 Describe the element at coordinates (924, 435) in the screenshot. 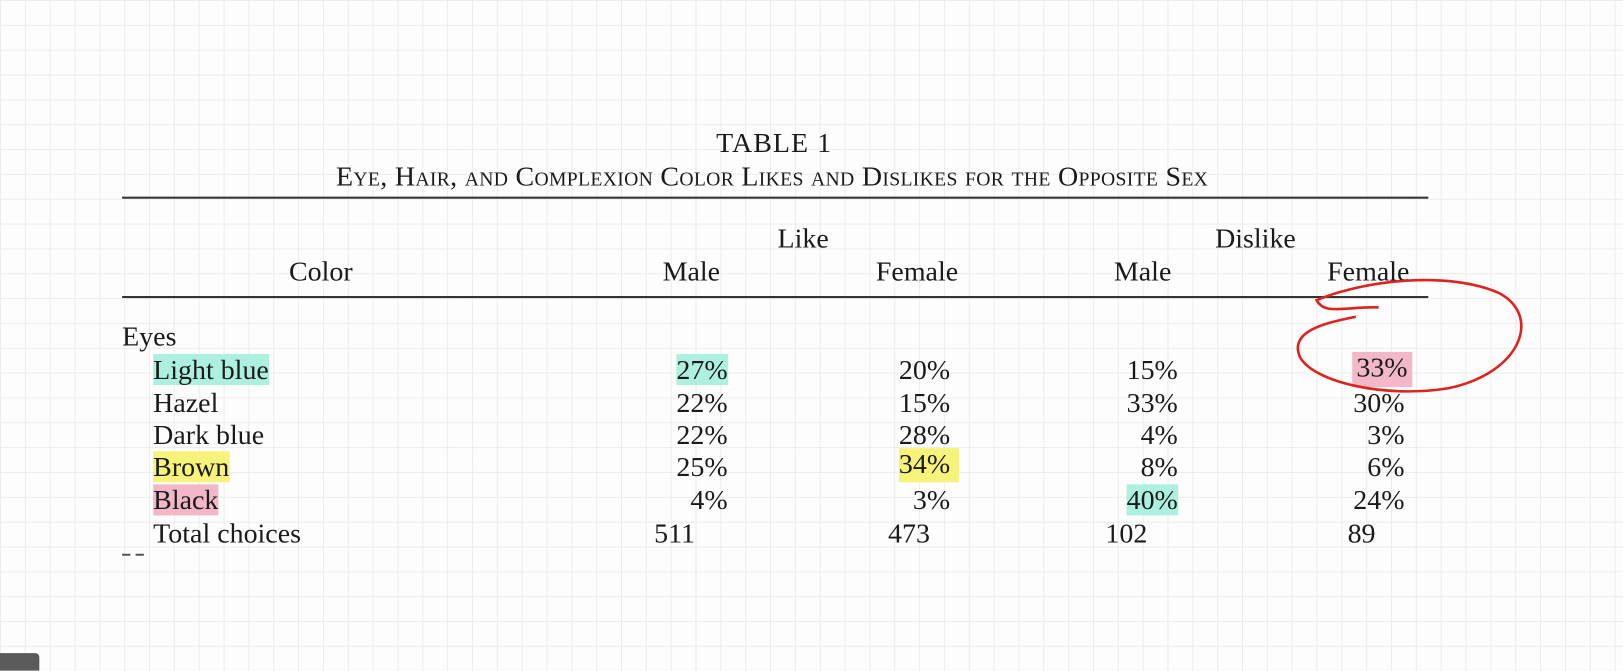

I see `cell: 28%` at that location.